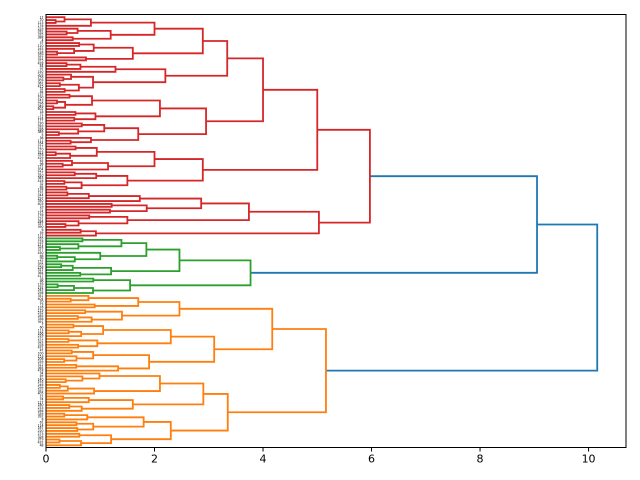 The width and height of the screenshot is (640, 480). I want to click on leaf-label: 17, so click(42, 17).